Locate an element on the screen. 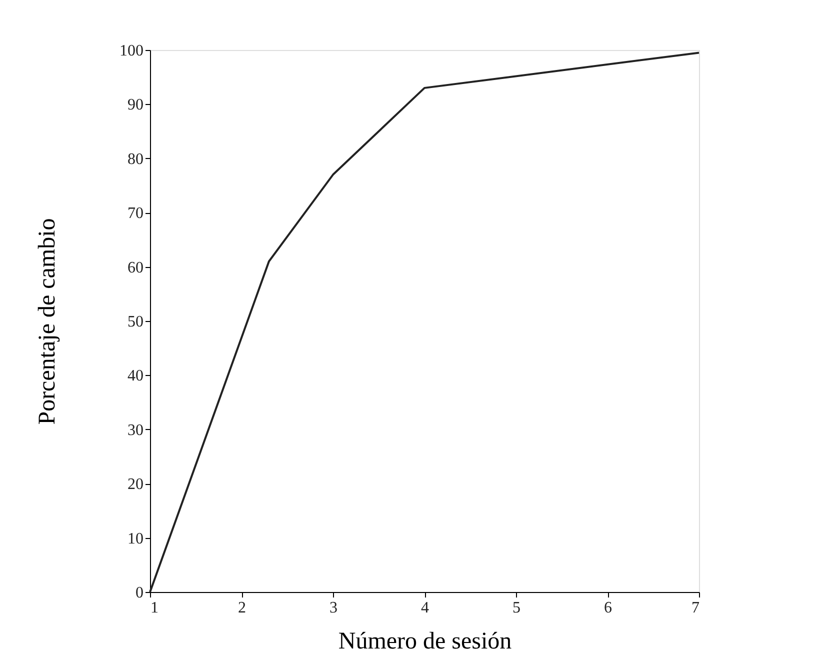  y-tick-label: 40 is located at coordinates (136, 376).